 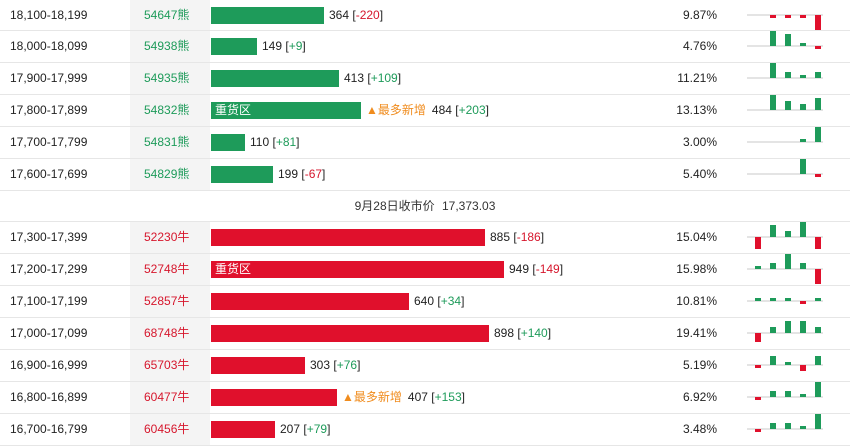 What do you see at coordinates (167, 110) in the screenshot?
I see `warrant-code-link: 54832熊` at bounding box center [167, 110].